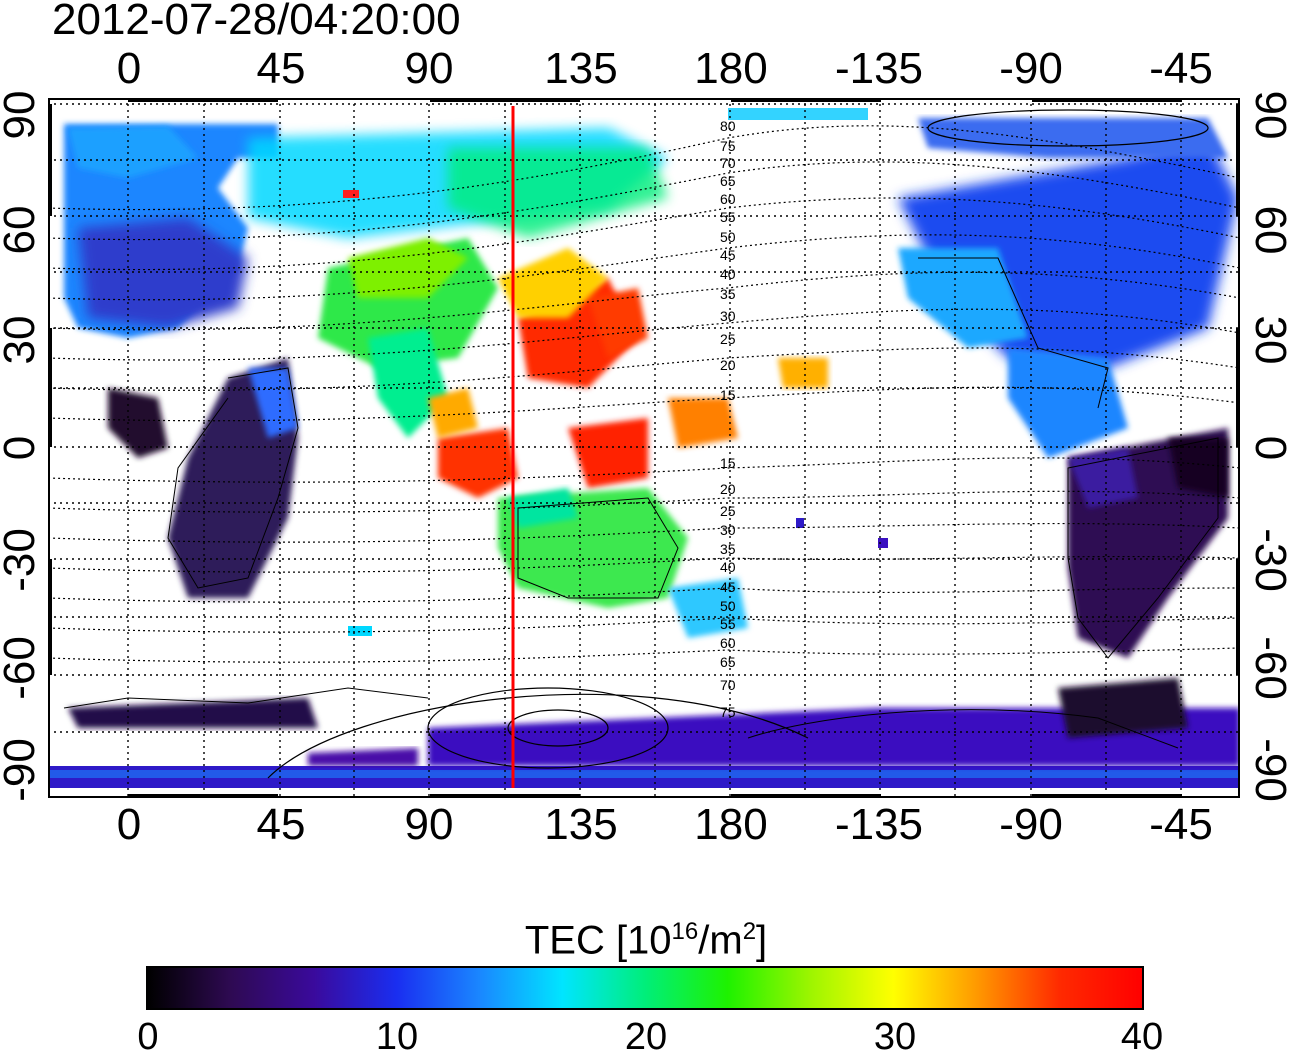 The height and width of the screenshot is (1058, 1292). What do you see at coordinates (646, 1037) in the screenshot?
I see `colorbar-tick: 20` at bounding box center [646, 1037].